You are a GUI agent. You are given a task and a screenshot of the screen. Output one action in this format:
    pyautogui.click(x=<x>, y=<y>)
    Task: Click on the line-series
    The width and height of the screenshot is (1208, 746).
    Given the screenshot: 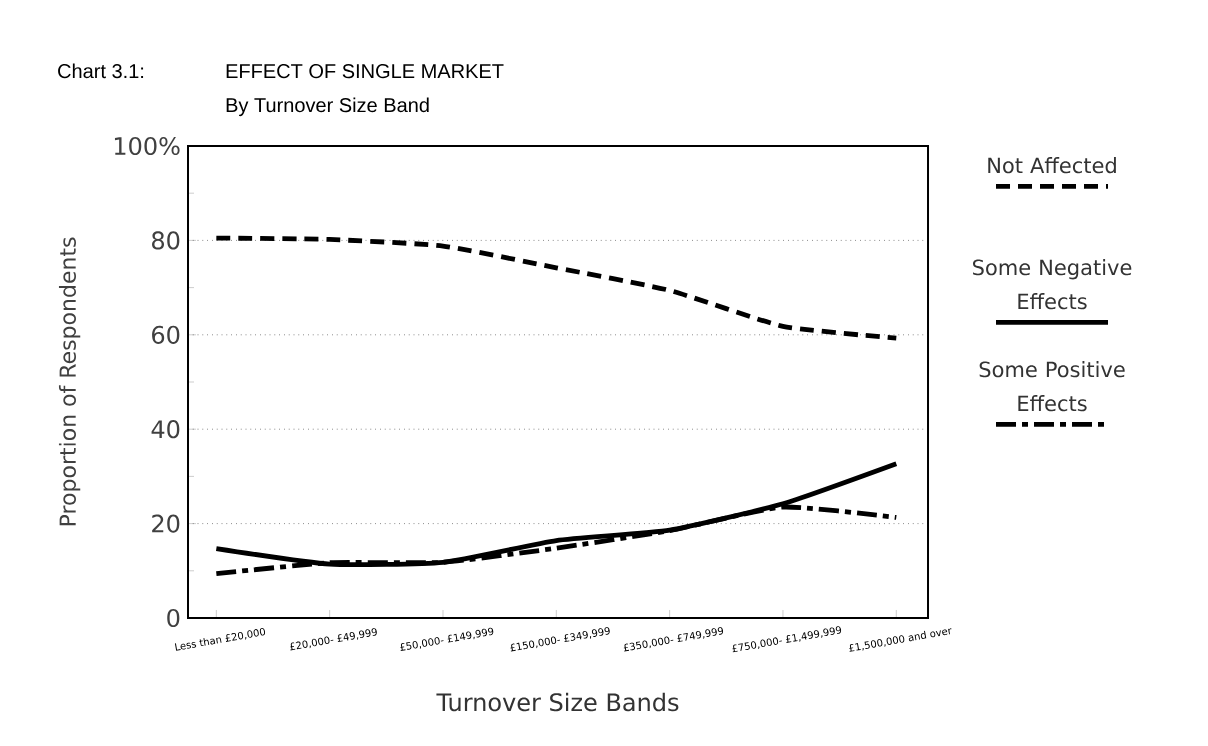 What is the action you would take?
    pyautogui.click(x=556, y=288)
    